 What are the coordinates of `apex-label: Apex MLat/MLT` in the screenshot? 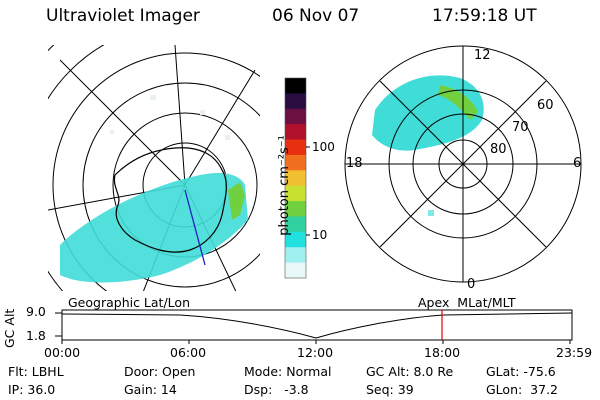 It's located at (467, 302).